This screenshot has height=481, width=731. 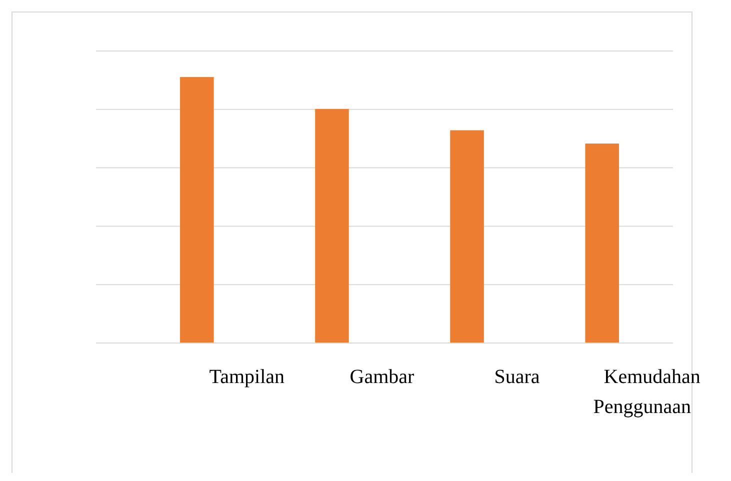 I want to click on x-tick-label: Gambar, so click(x=382, y=377).